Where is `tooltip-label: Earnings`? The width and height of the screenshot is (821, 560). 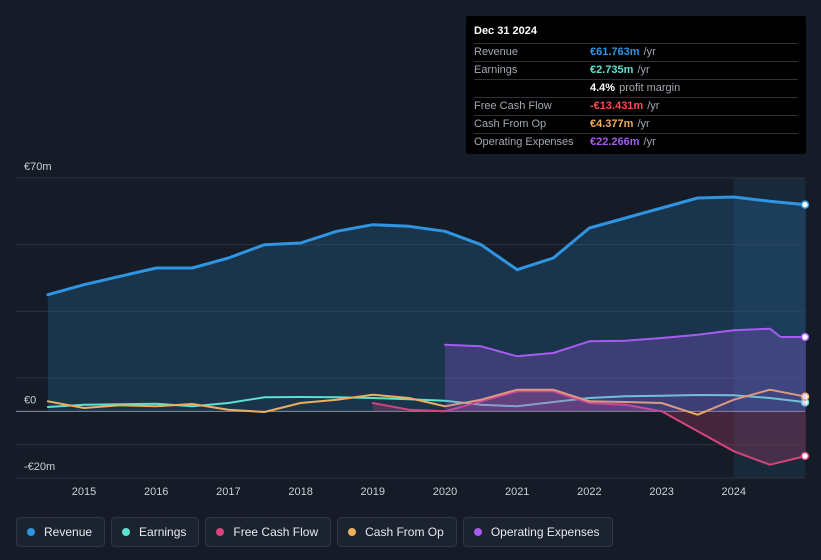
tooltip-label: Earnings is located at coordinates (496, 70).